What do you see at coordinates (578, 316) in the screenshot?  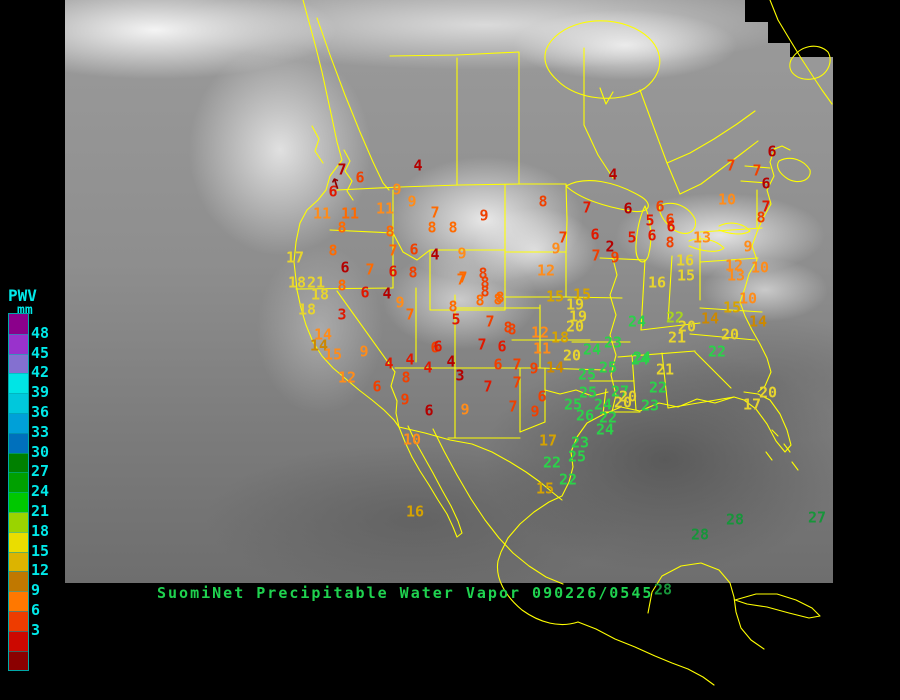 I see `station-value: 19` at bounding box center [578, 316].